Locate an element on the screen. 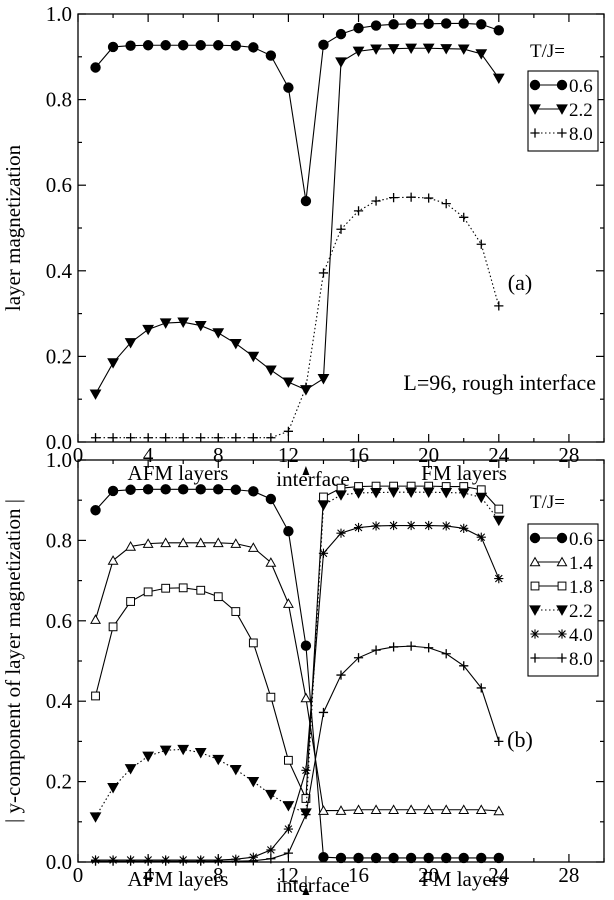  y-axis-label: | y-component of layer magnetization | is located at coordinates (13, 661).